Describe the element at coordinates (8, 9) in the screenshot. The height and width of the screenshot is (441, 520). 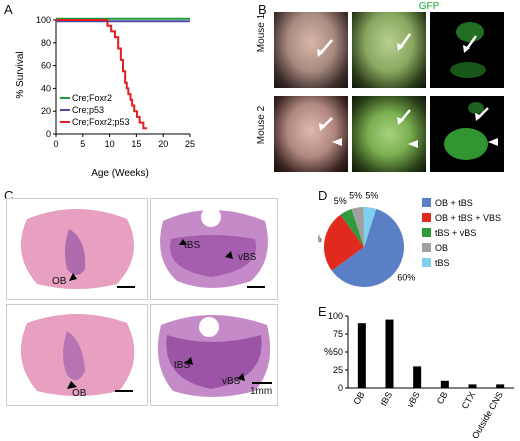
I see `panel-letter-a: A` at that location.